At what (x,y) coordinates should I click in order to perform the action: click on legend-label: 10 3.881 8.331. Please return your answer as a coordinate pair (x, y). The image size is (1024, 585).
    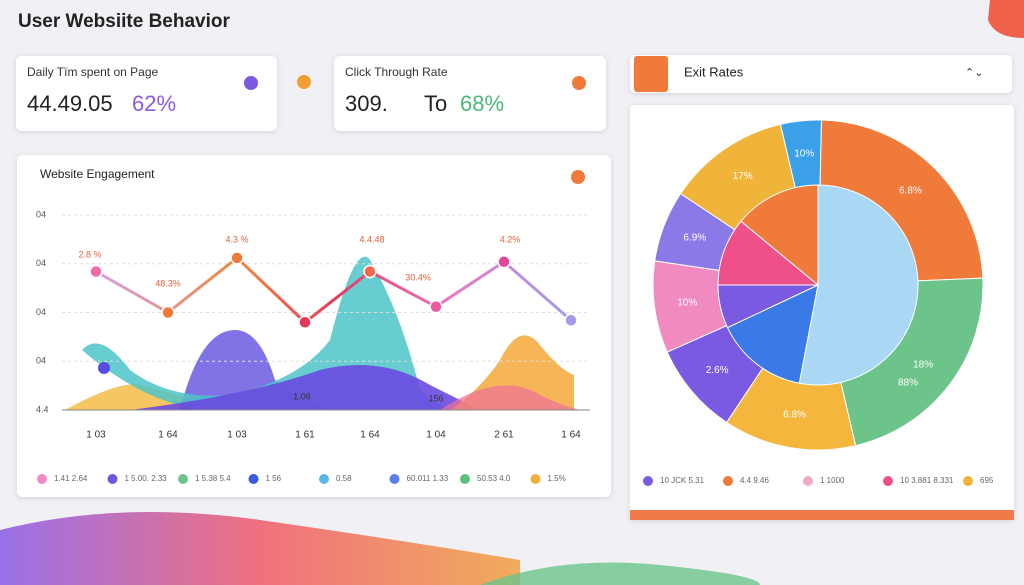
    Looking at the image, I should click on (927, 480).